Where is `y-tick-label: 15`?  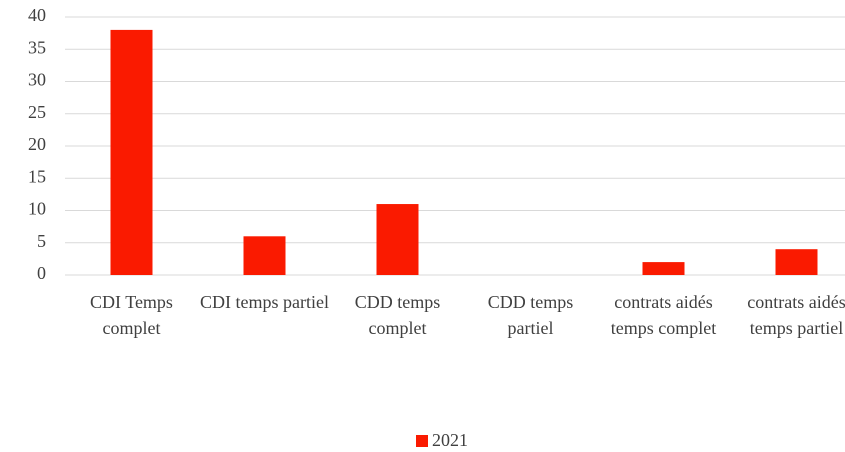 y-tick-label: 15 is located at coordinates (37, 176).